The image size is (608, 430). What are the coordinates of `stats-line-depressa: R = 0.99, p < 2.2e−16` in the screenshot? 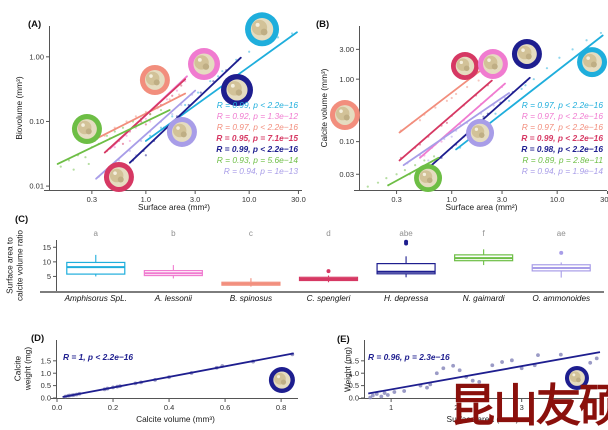 It's located at (257, 149).